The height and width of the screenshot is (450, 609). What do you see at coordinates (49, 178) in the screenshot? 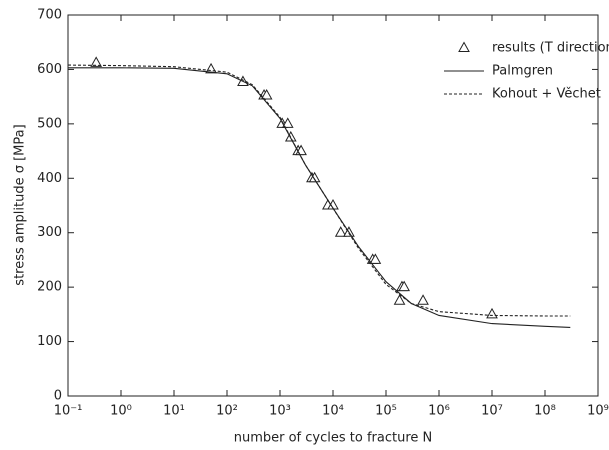
I see `y-tick-label: 400` at bounding box center [49, 178].